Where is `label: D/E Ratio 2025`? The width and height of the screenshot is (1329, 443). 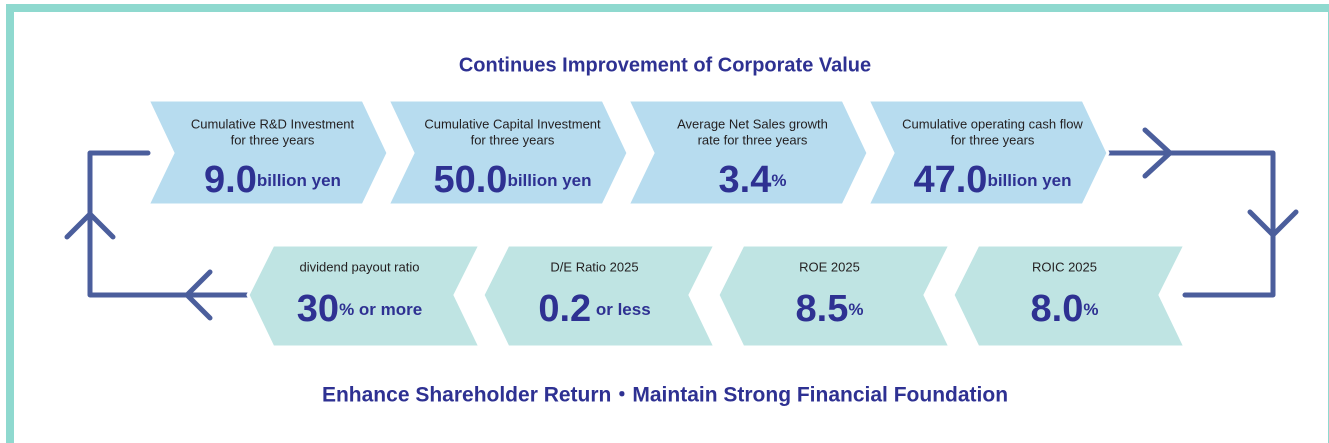 label: D/E Ratio 2025 is located at coordinates (594, 266).